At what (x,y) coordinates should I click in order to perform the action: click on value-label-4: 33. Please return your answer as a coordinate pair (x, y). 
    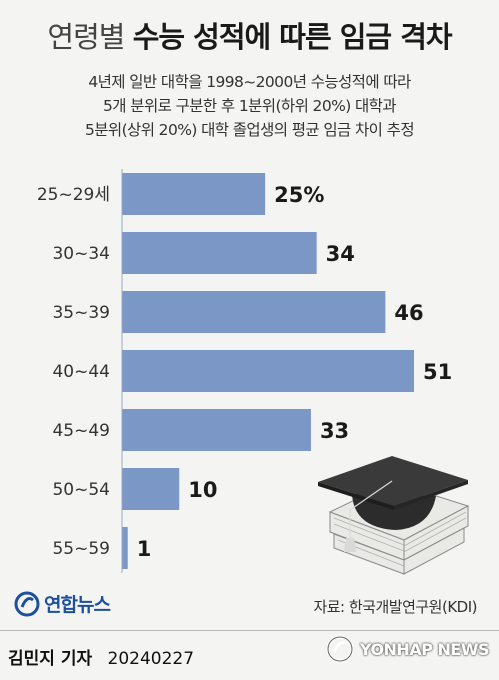
    Looking at the image, I should click on (334, 431).